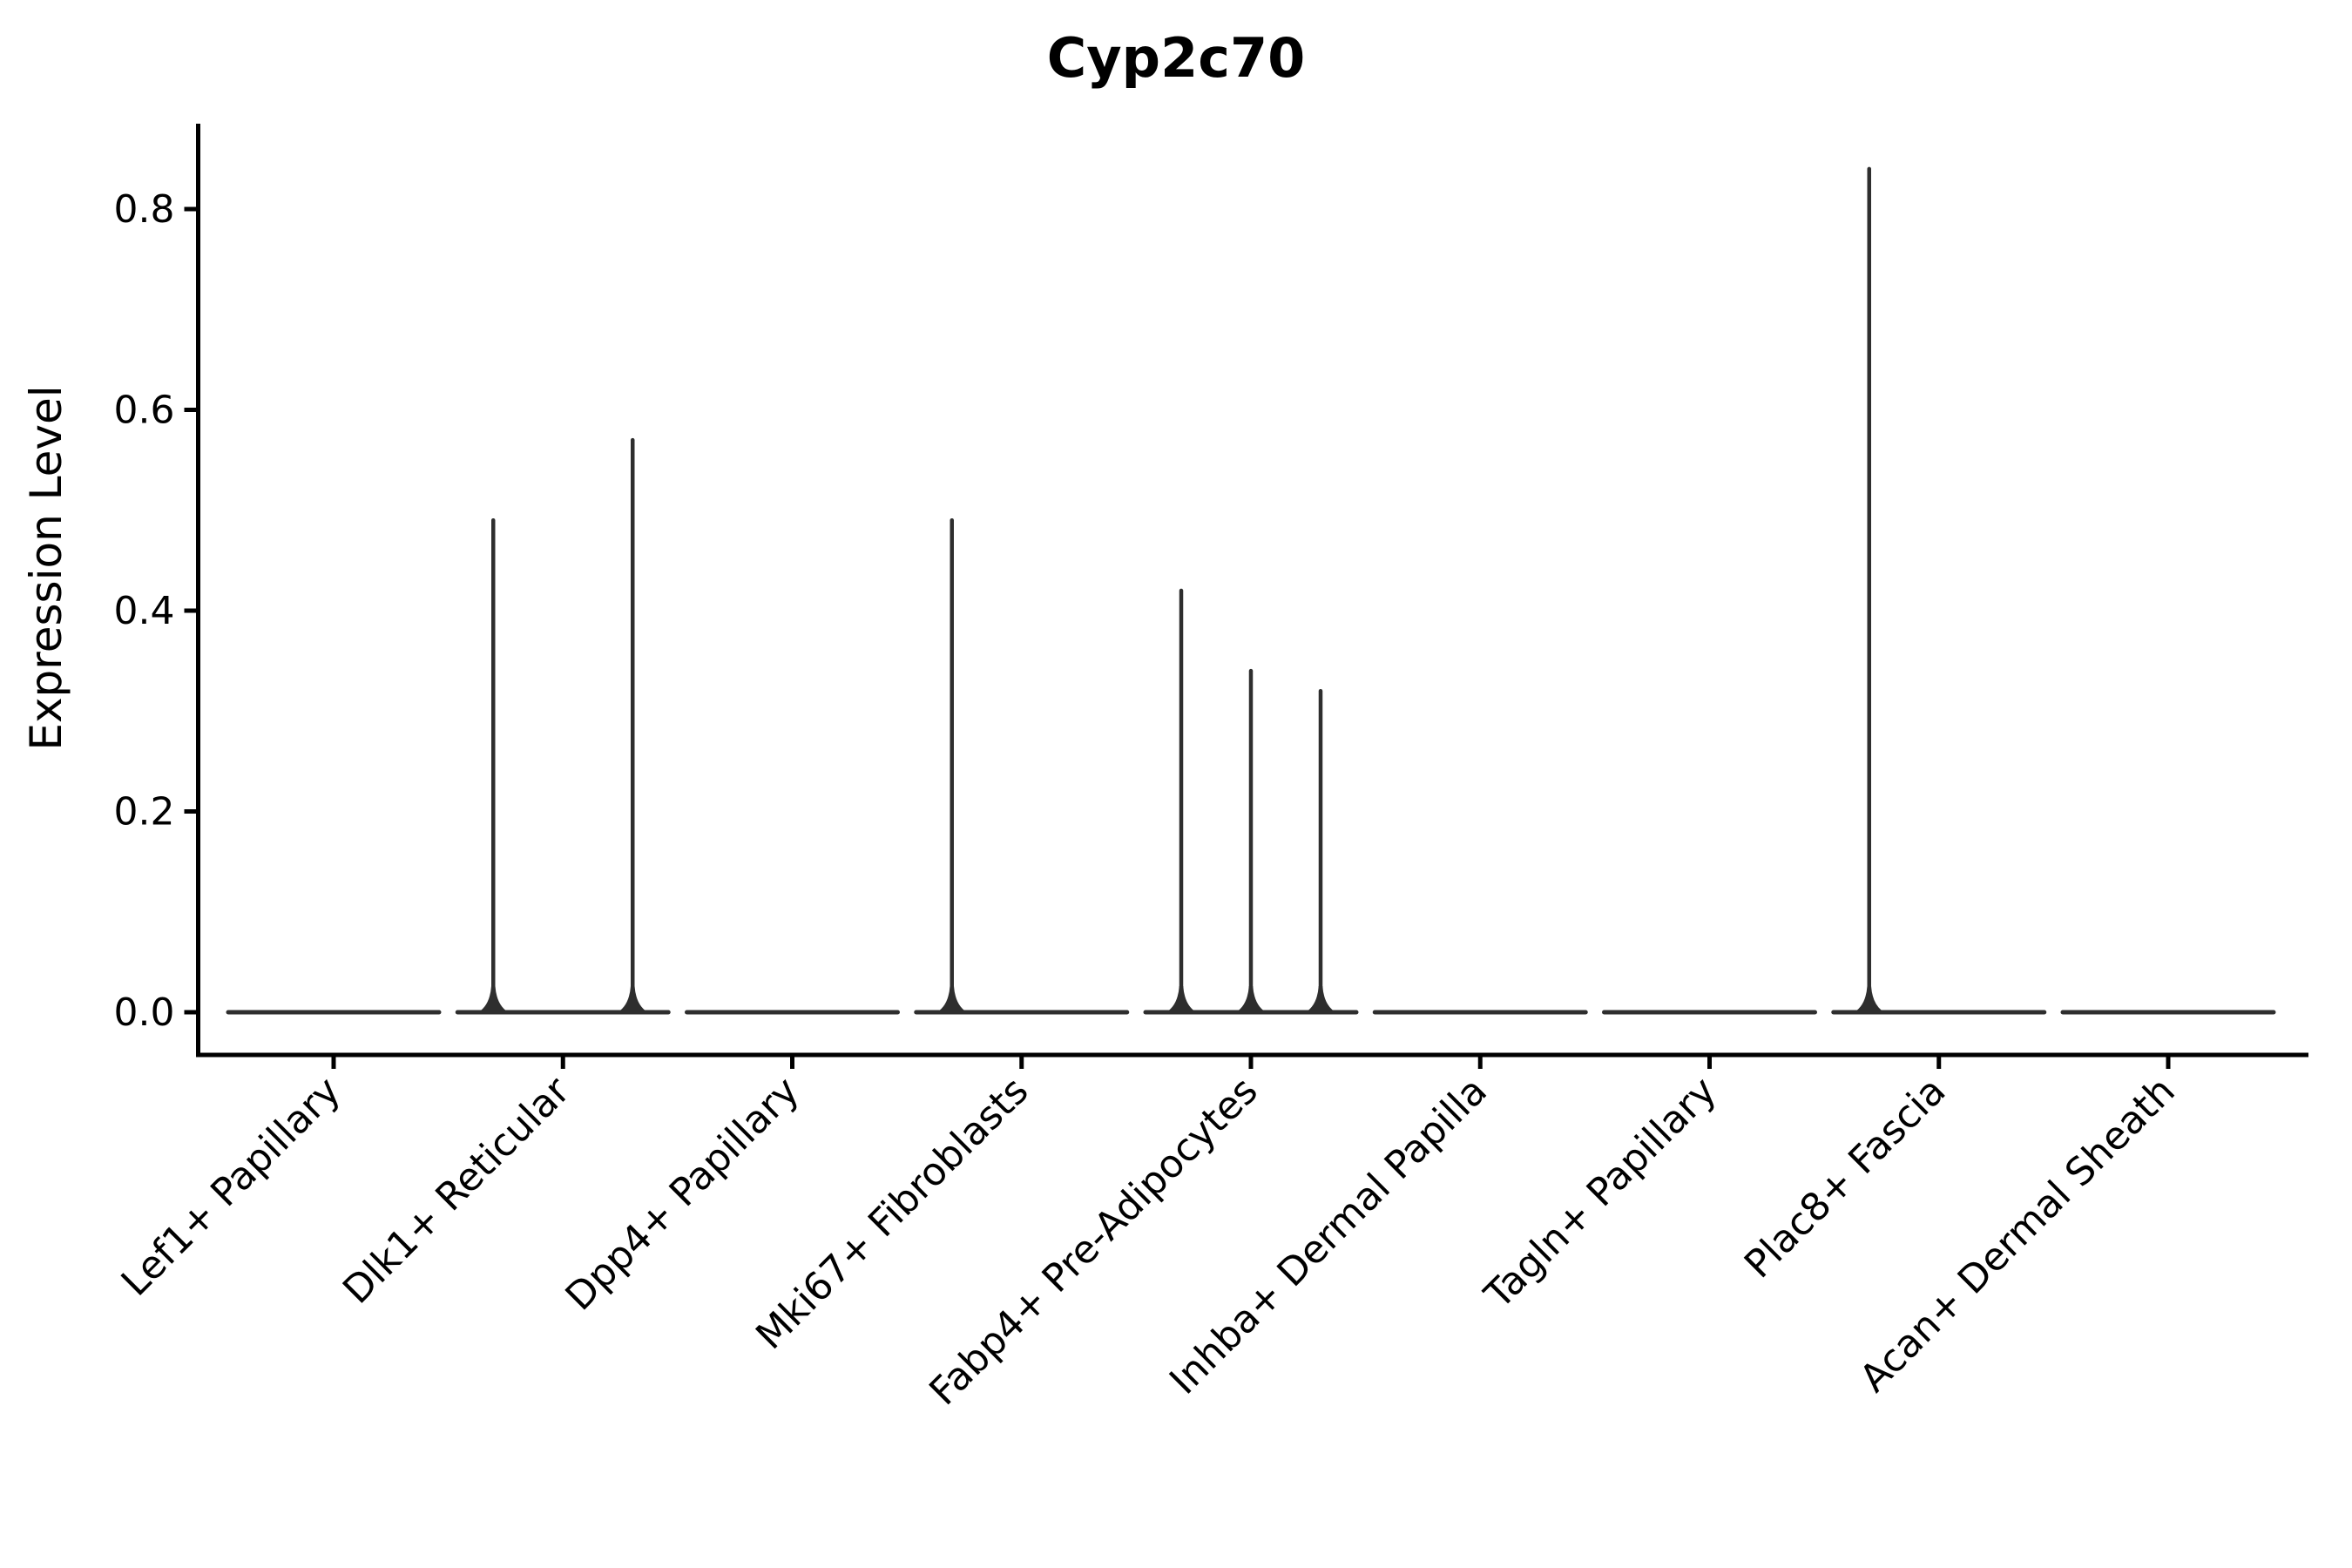  What do you see at coordinates (1176, 58) in the screenshot?
I see `chart-title: Cyp2c70` at bounding box center [1176, 58].